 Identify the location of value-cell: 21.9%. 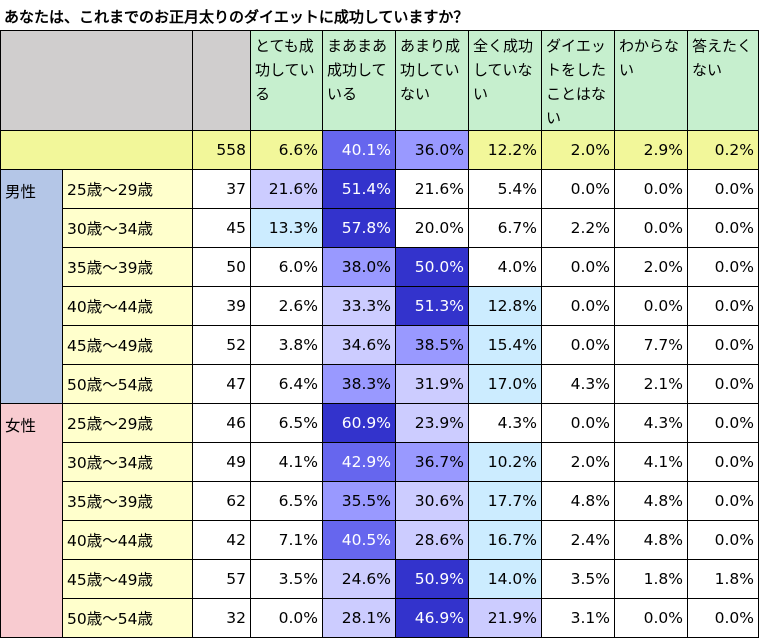
(505, 618).